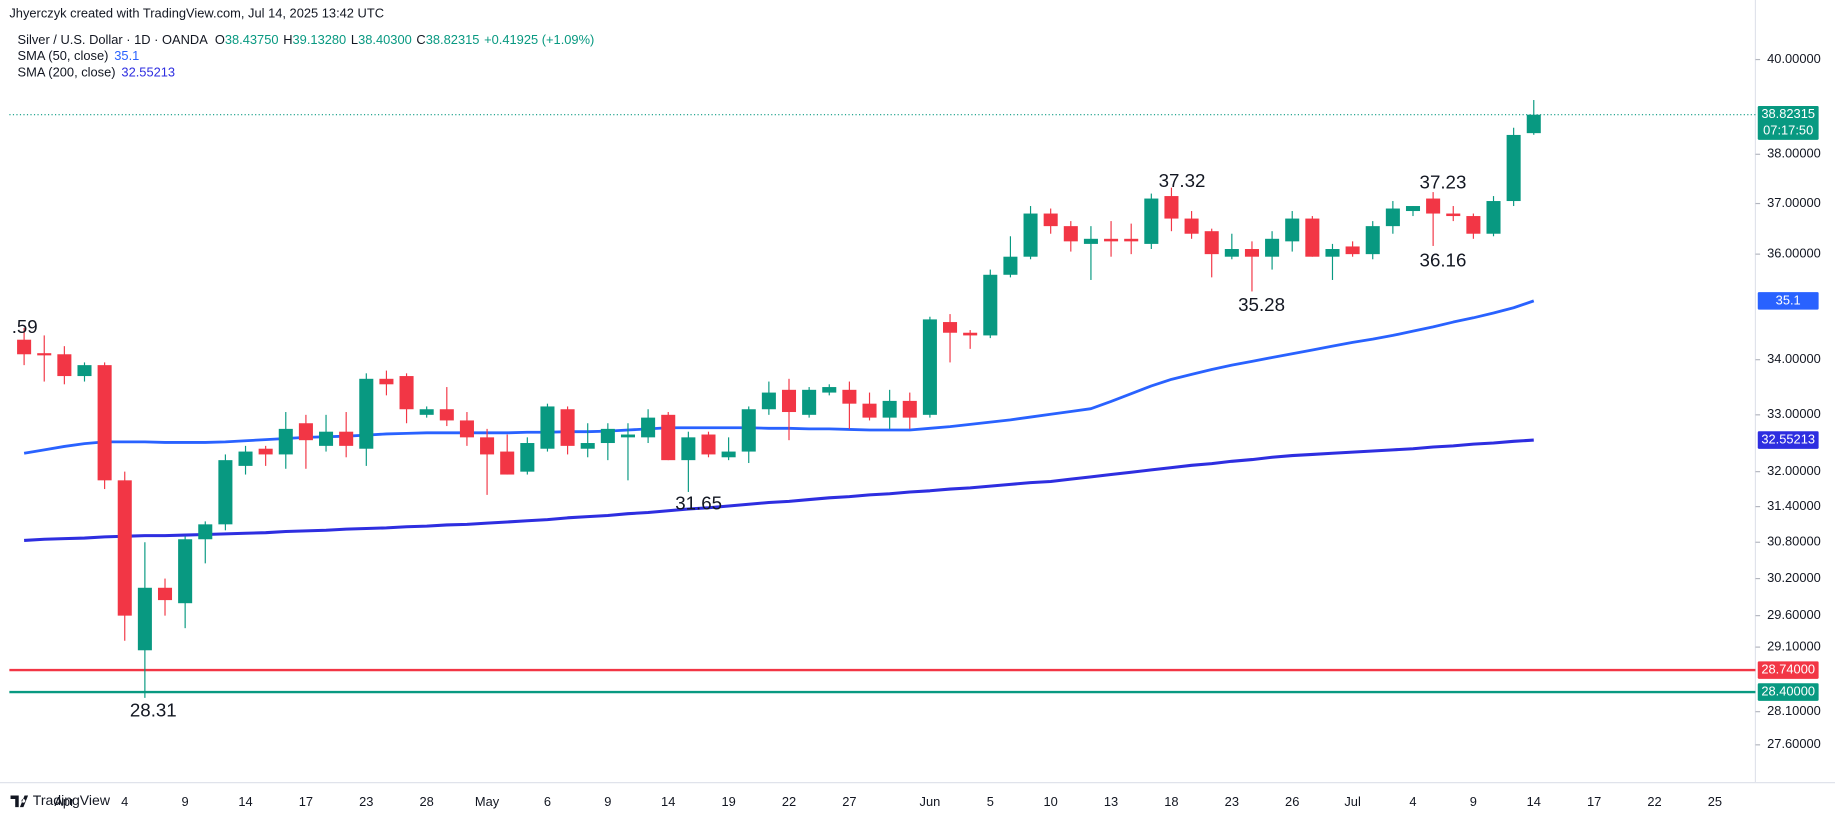 The image size is (1835, 820). Describe the element at coordinates (427, 801) in the screenshot. I see `x-tick-label: 28` at that location.